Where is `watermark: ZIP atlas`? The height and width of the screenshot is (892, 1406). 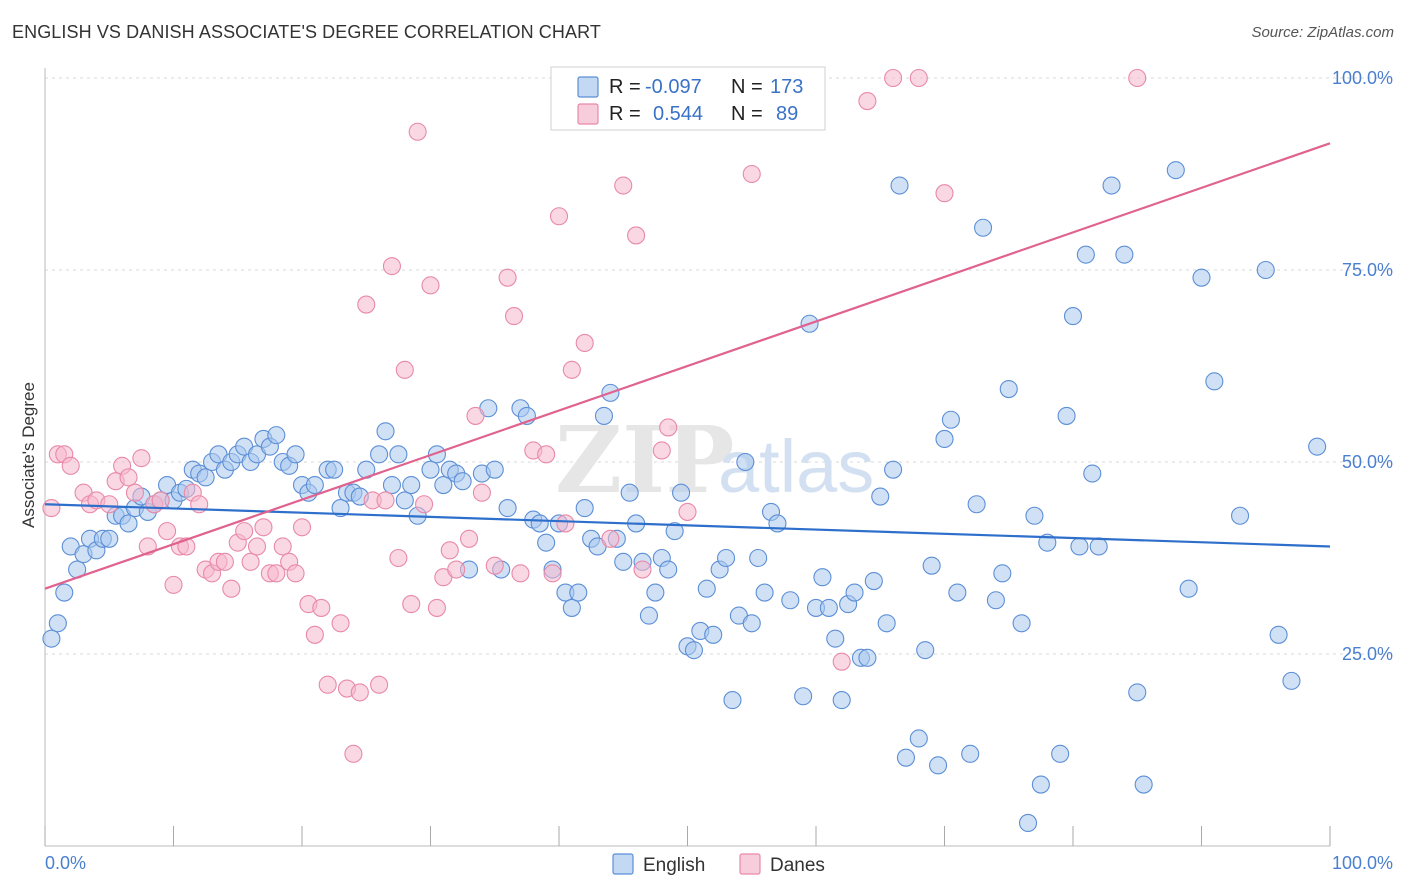
watermark: ZIP atlas is located at coordinates (714, 460).